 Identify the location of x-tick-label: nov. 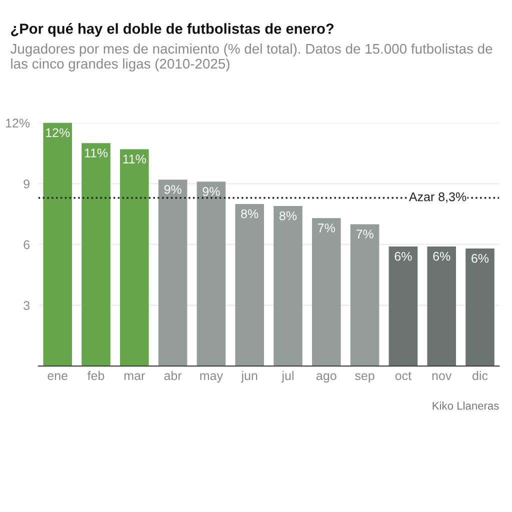
(442, 376).